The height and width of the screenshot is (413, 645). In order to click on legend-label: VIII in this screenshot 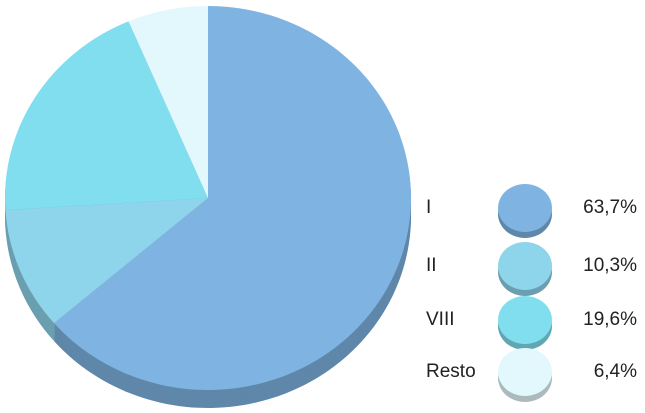, I will do `click(440, 319)`.